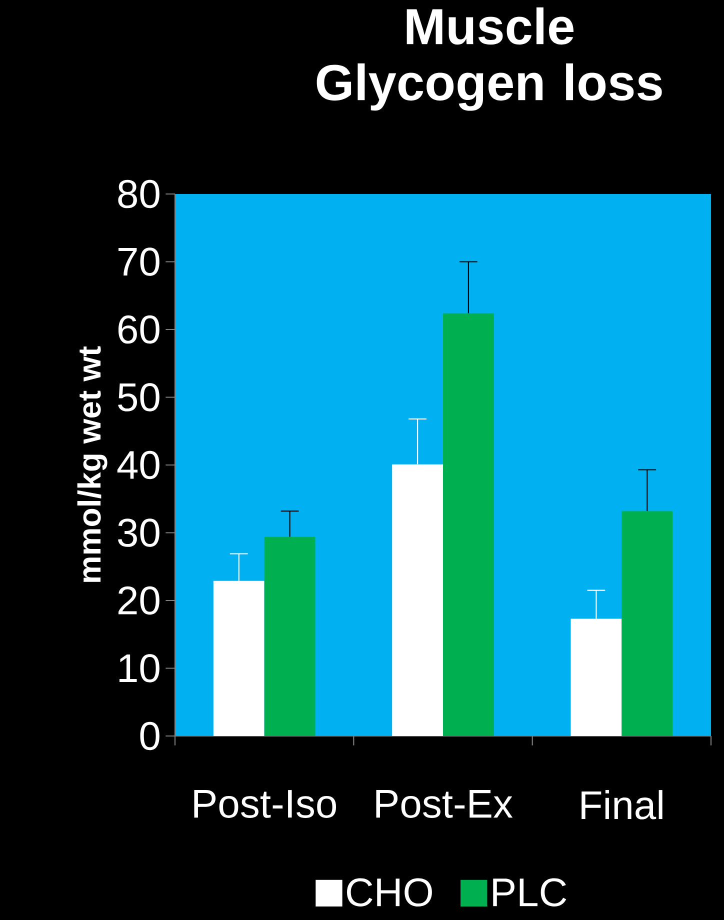 The width and height of the screenshot is (724, 920). What do you see at coordinates (138, 465) in the screenshot?
I see `y-tick-label: 40` at bounding box center [138, 465].